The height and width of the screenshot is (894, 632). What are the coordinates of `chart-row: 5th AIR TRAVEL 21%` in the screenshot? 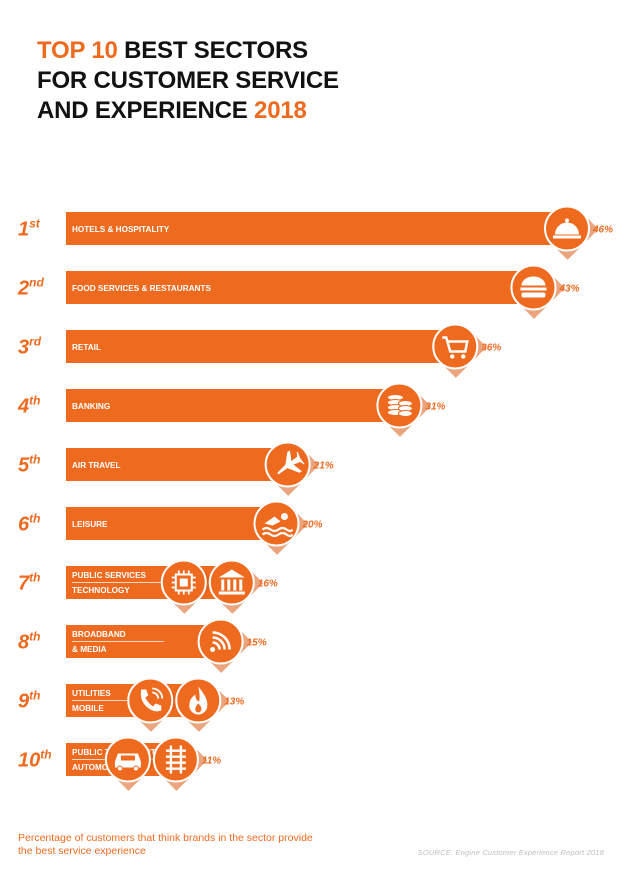 It's located at (176, 468).